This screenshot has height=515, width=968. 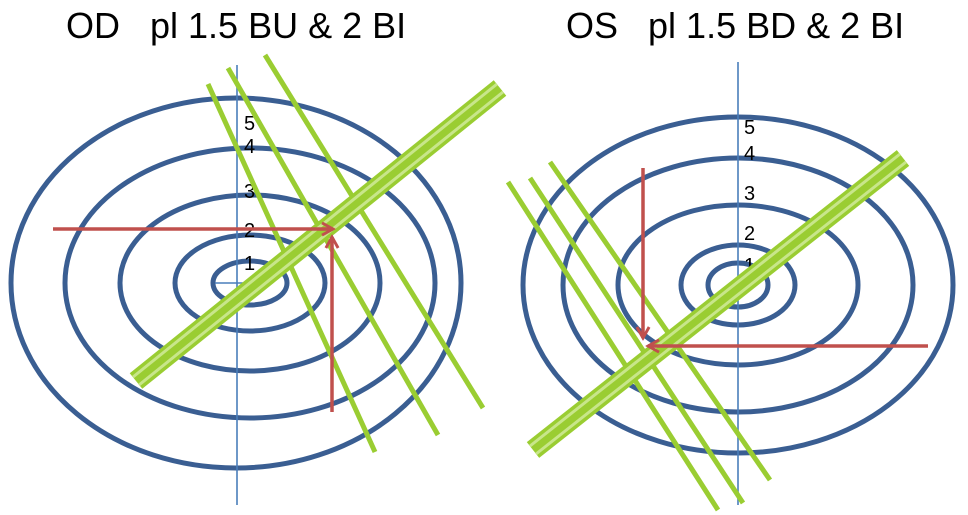 What do you see at coordinates (749, 154) in the screenshot?
I see `os-ring-label-4: 4` at bounding box center [749, 154].